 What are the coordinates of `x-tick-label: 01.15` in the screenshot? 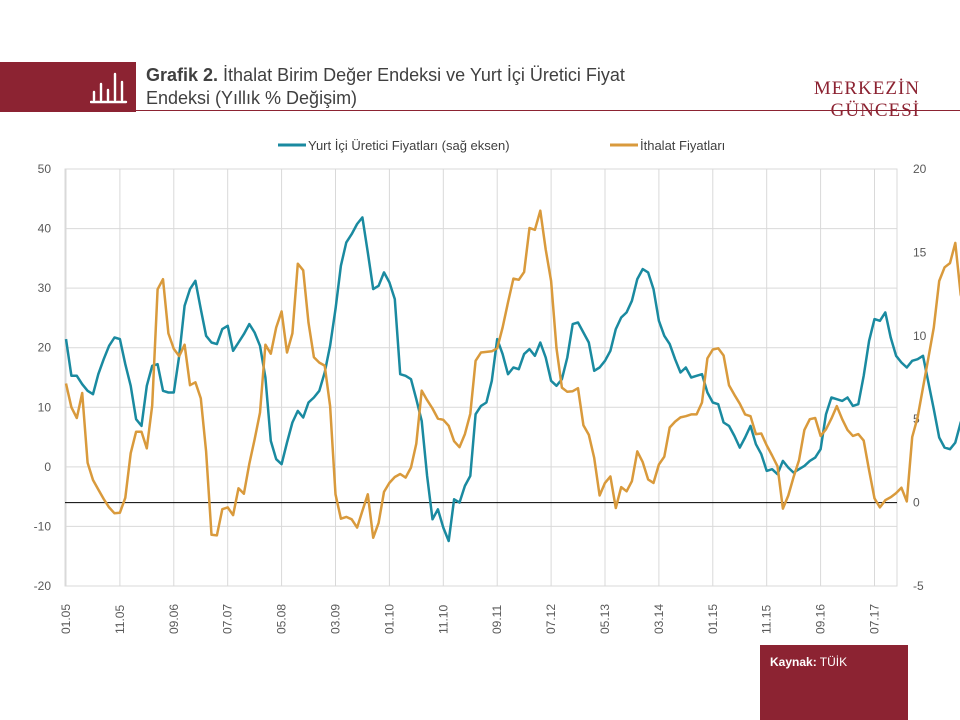 It's located at (713, 619).